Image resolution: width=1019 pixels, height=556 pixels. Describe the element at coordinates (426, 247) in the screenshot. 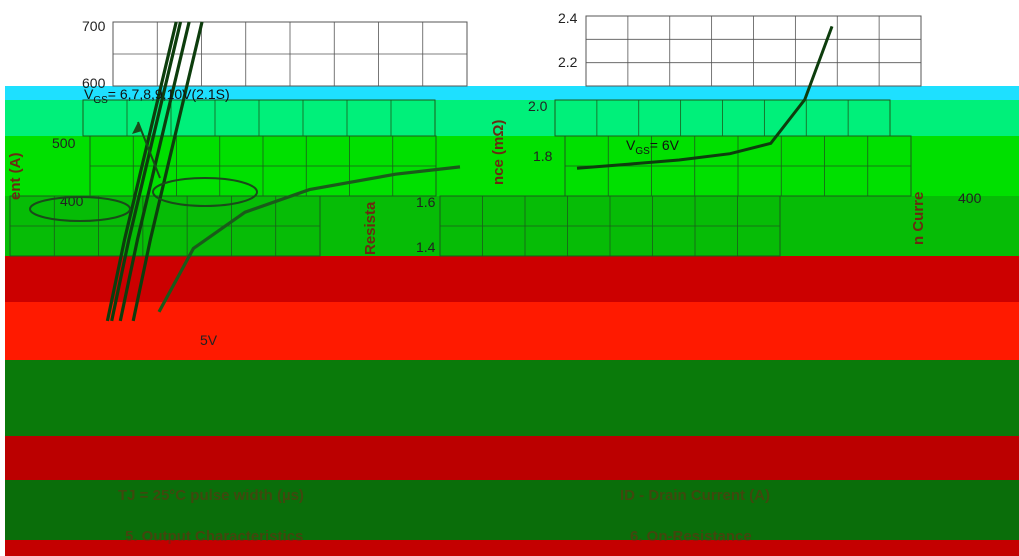

I see `right-ytick-1-4: 1.4` at that location.